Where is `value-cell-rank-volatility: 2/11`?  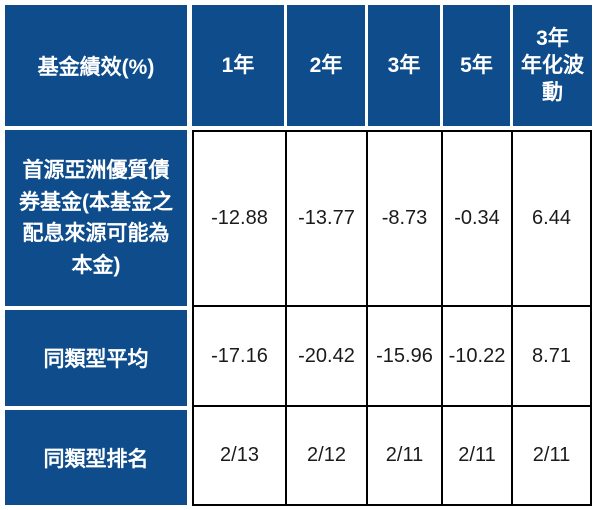 value-cell-rank-volatility: 2/11 is located at coordinates (552, 456).